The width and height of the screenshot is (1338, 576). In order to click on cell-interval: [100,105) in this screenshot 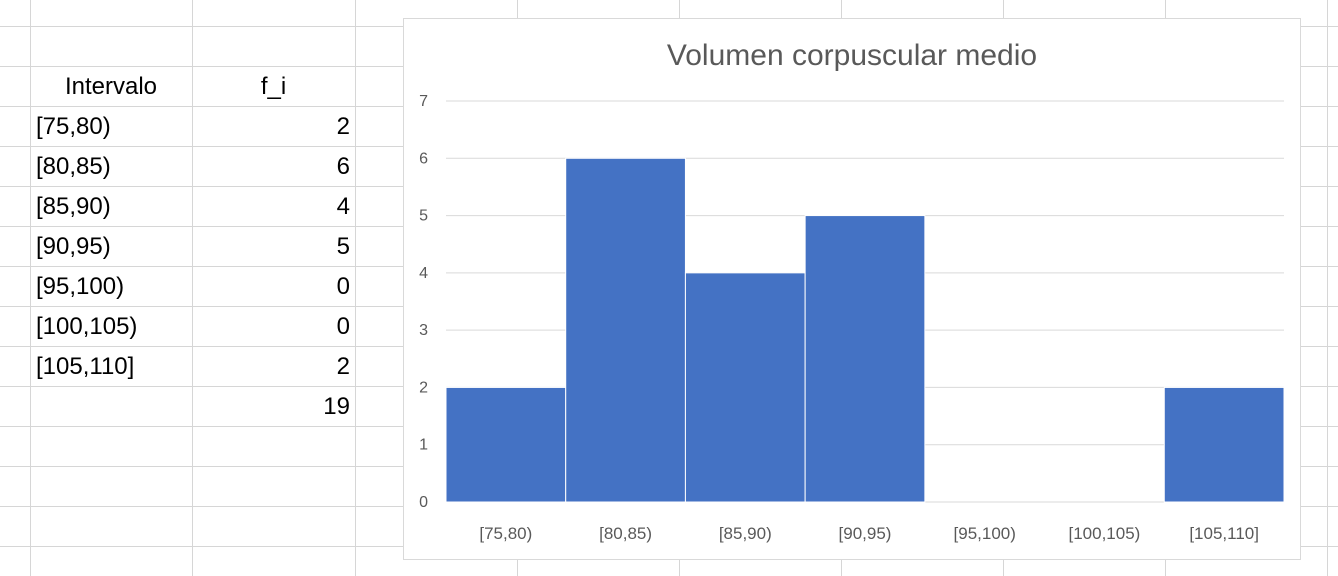, I will do `click(87, 326)`.